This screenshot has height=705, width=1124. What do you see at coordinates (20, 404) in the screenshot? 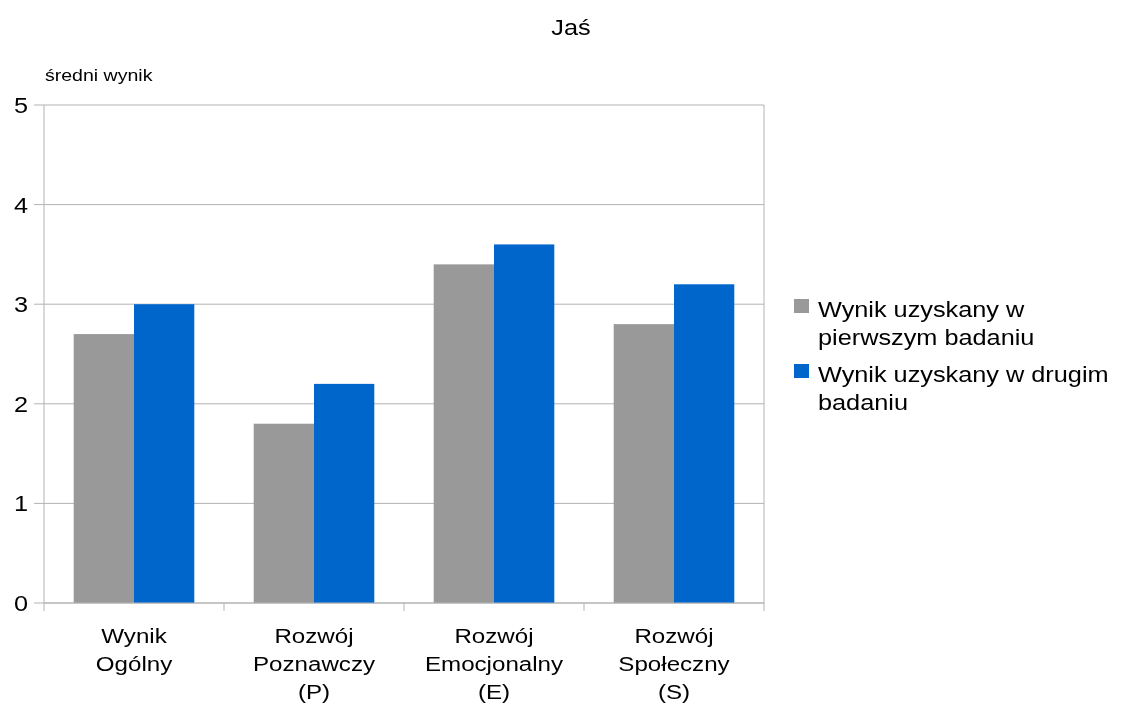
I see `y-tick-label: 2` at bounding box center [20, 404].